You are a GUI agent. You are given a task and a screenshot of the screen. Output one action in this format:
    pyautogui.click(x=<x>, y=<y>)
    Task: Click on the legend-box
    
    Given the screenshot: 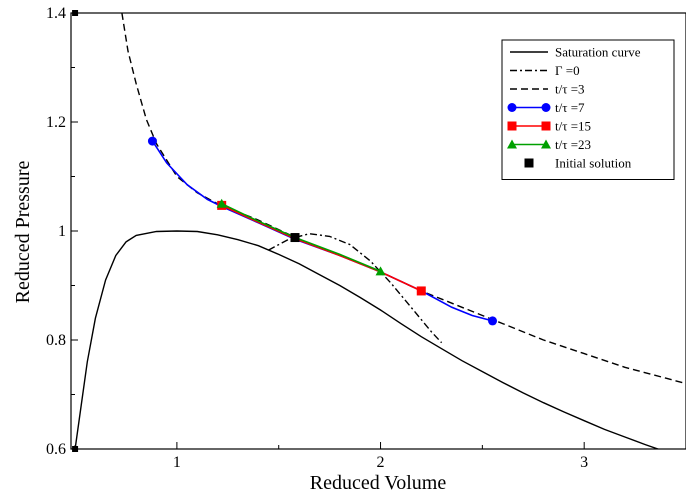 What is the action you would take?
    pyautogui.click(x=588, y=109)
    